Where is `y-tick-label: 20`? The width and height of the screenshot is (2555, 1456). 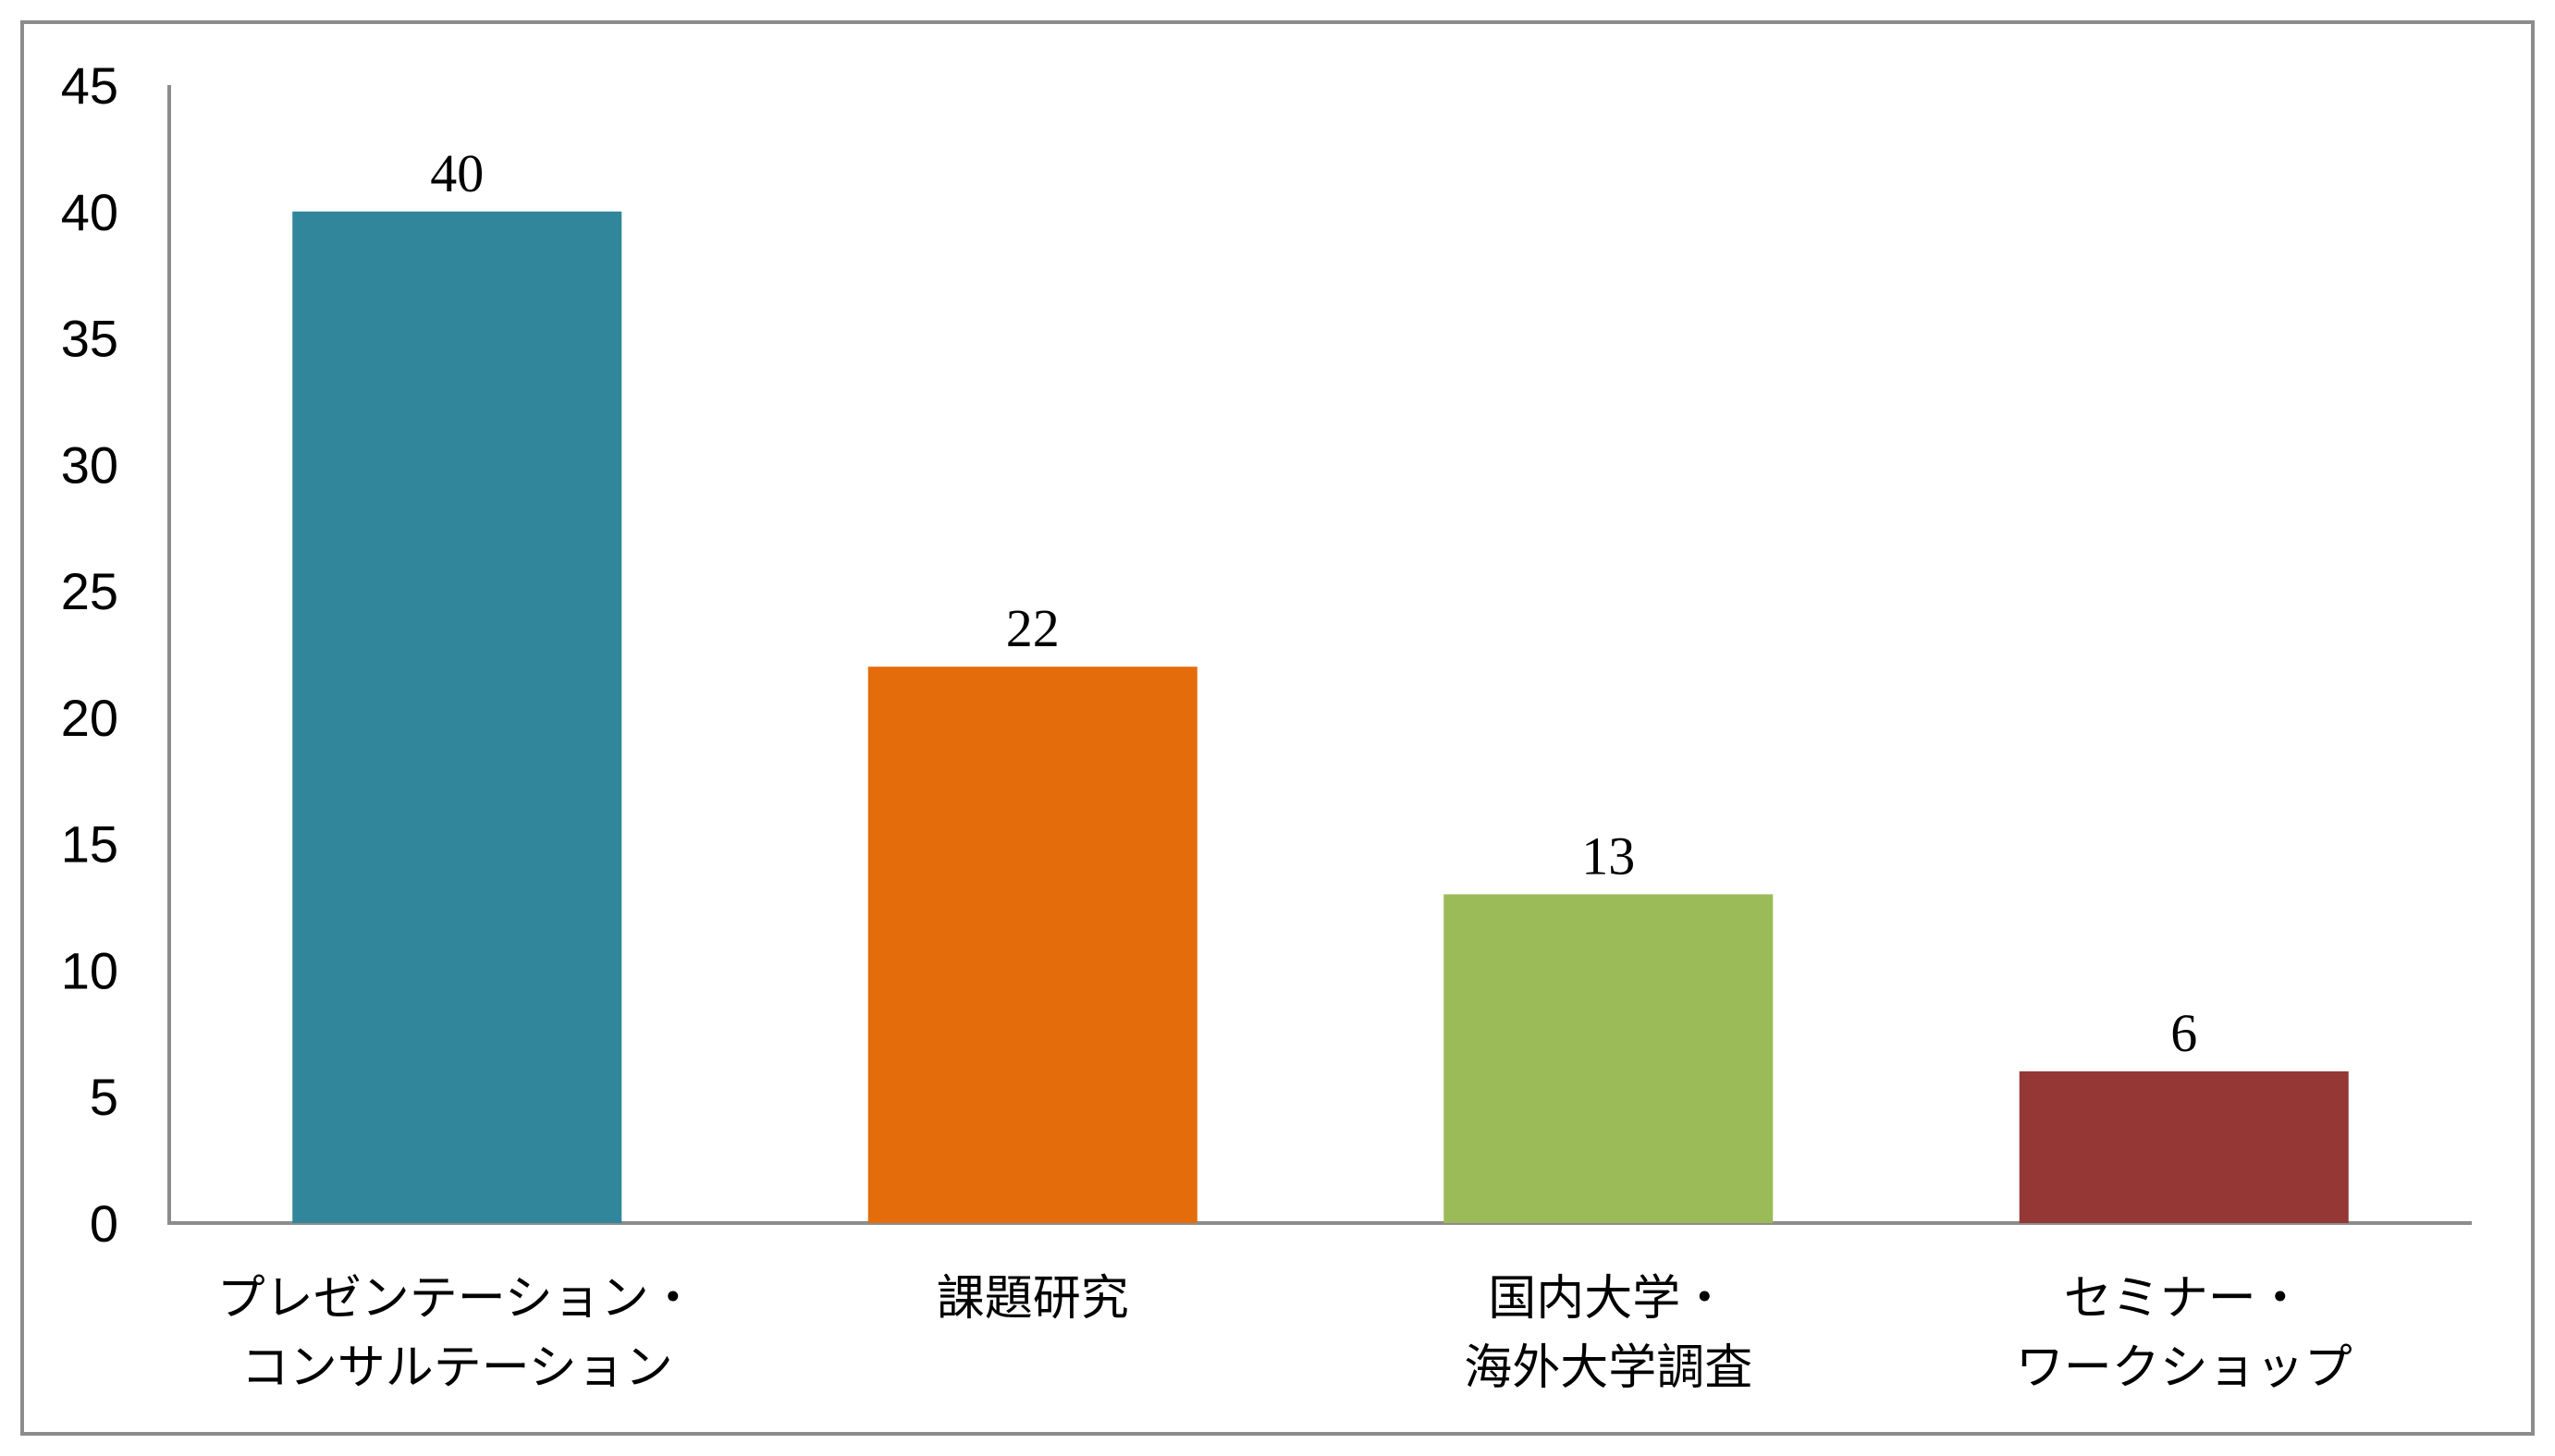
y-tick-label: 20 is located at coordinates (89, 718).